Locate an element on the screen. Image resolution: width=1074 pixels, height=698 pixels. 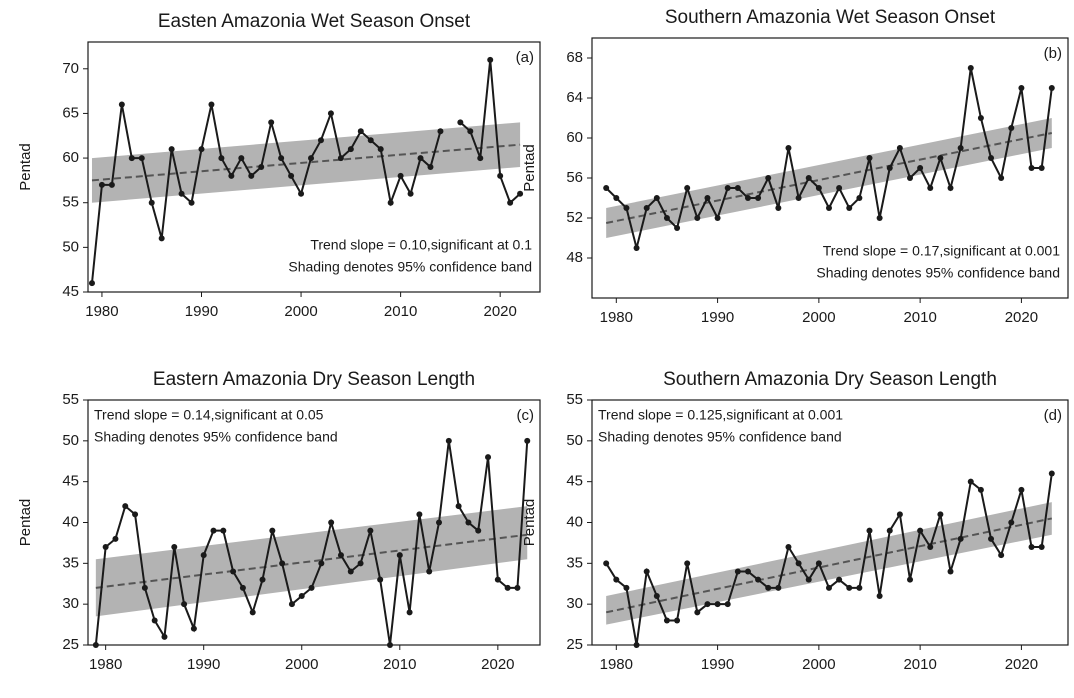
trend-line is located at coordinates (828, 178).